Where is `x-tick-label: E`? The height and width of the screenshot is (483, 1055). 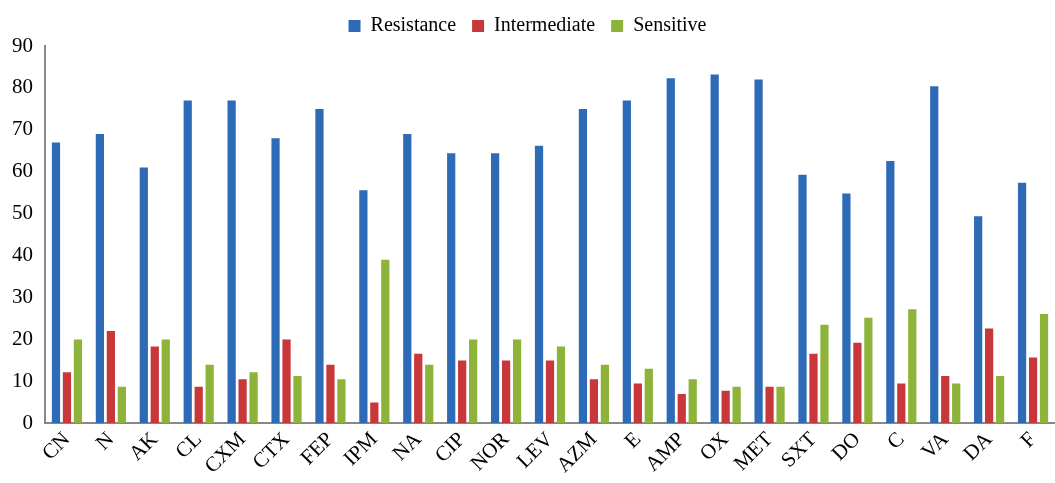
x-tick-label: E is located at coordinates (632, 439).